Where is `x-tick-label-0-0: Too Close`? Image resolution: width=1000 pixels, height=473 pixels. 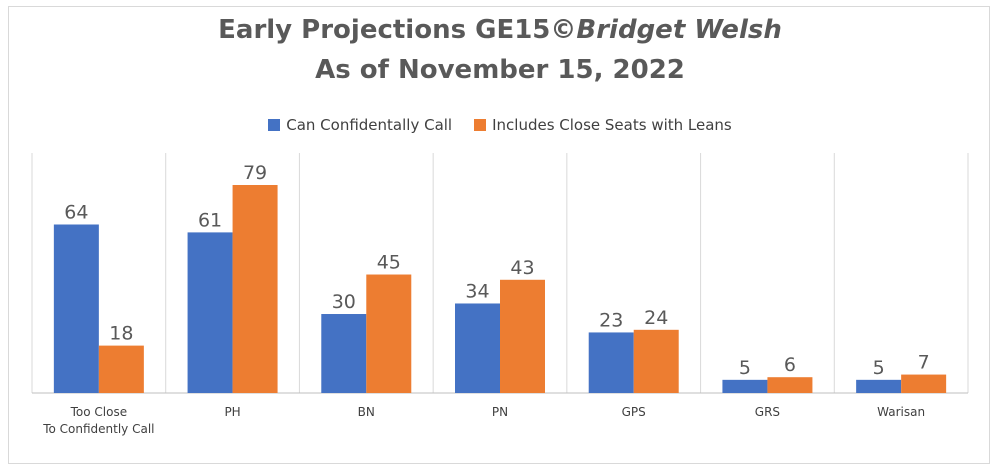
x-tick-label-0-0: Too Close is located at coordinates (98, 412).